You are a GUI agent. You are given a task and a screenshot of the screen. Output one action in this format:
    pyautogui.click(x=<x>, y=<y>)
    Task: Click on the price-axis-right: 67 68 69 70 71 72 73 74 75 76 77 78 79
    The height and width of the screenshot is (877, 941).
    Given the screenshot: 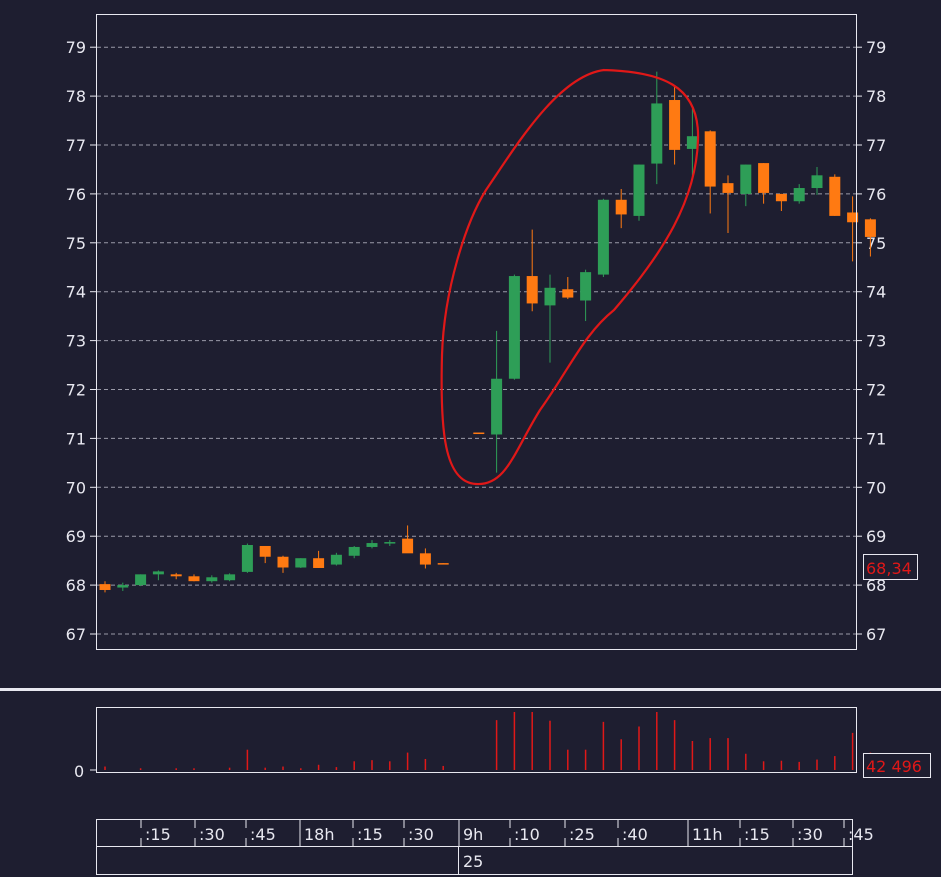 What is the action you would take?
    pyautogui.click(x=871, y=341)
    